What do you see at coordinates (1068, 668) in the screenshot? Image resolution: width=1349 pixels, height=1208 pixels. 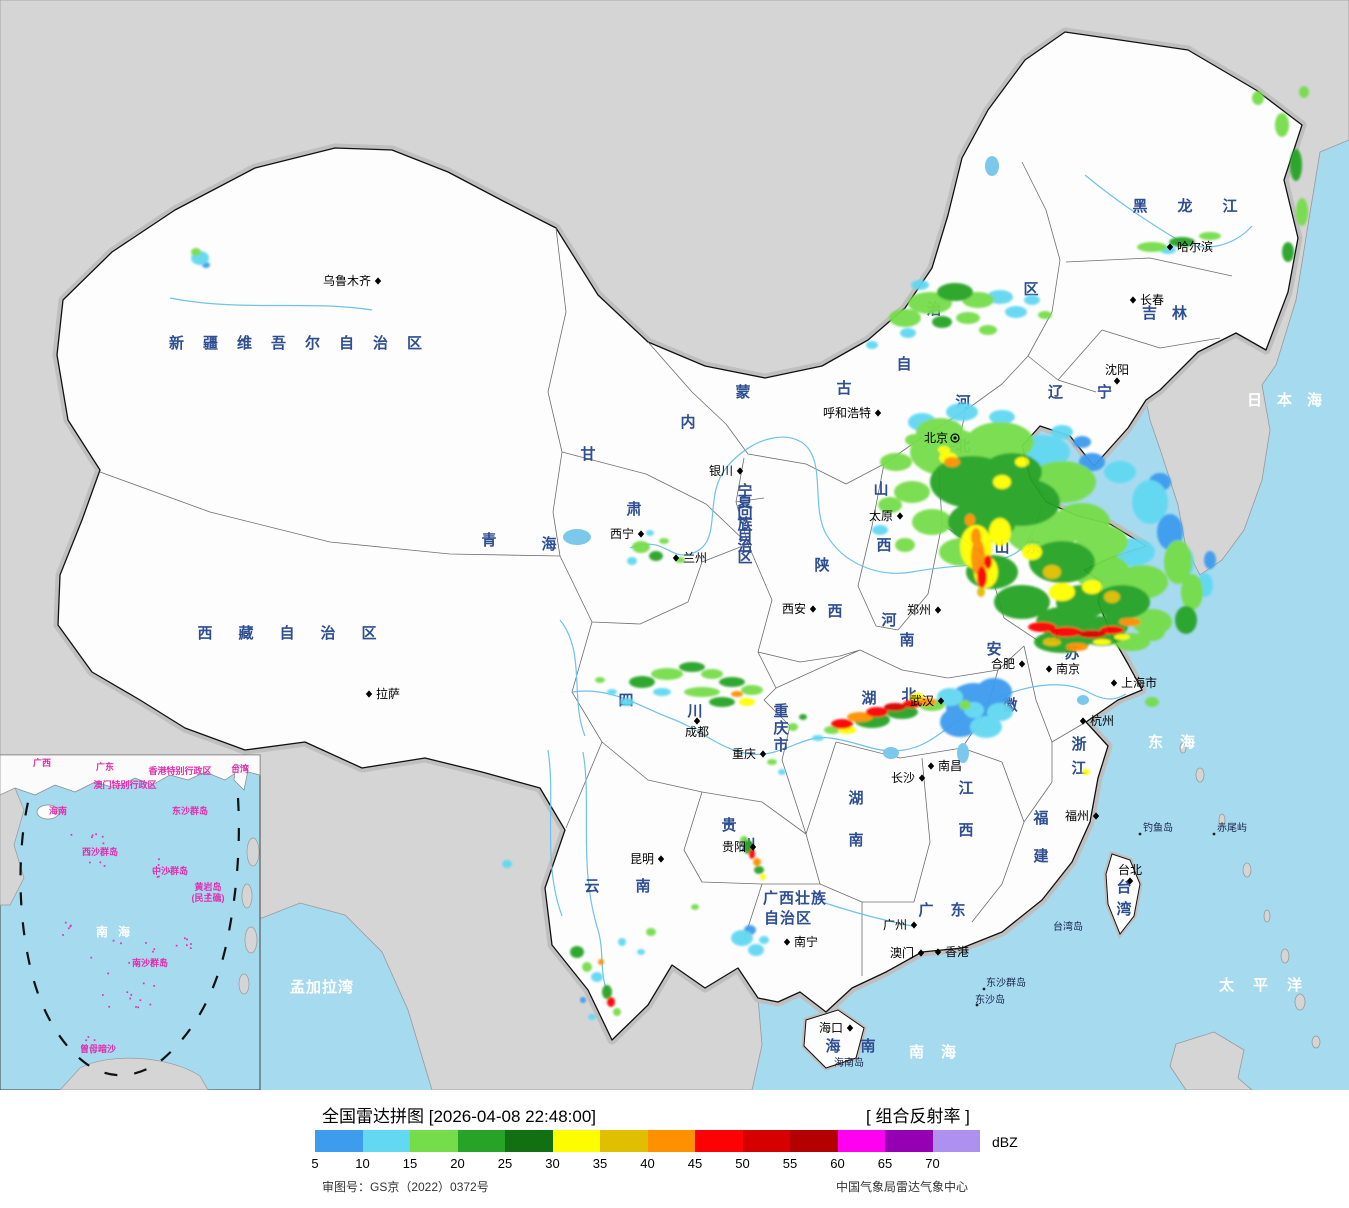 I see `city-label: 南京` at bounding box center [1068, 668].